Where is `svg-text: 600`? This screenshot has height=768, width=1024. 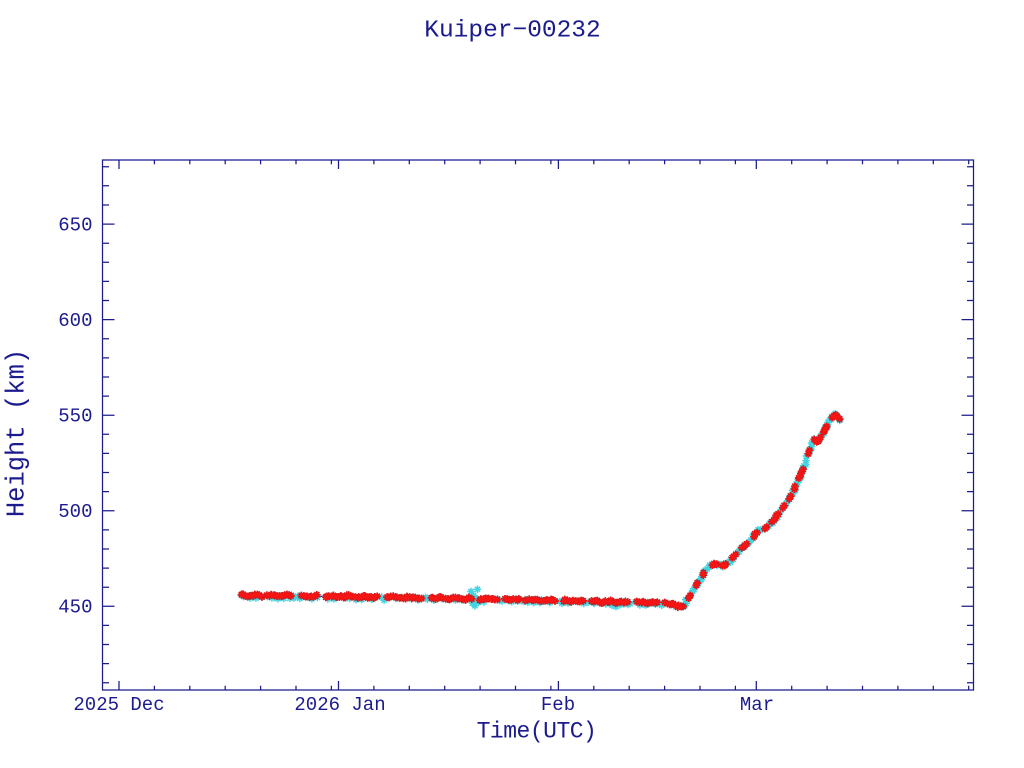
svg-text: 600 is located at coordinates (75, 321).